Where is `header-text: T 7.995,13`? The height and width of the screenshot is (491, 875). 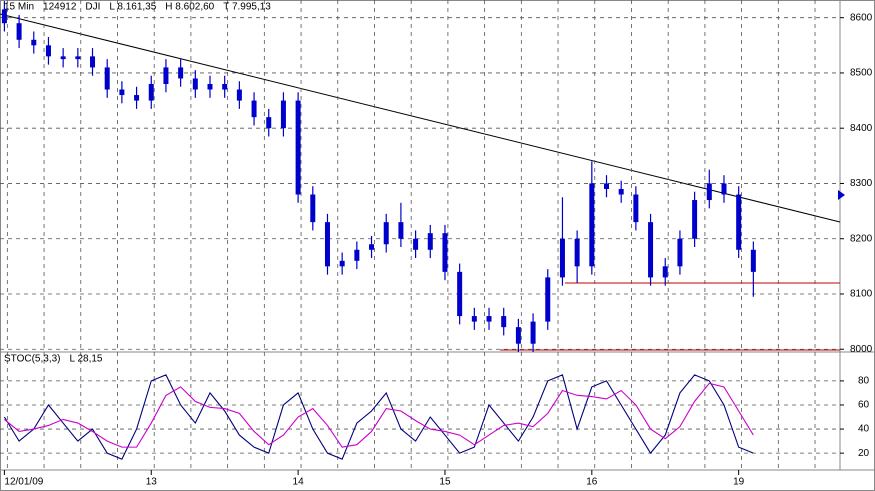 header-text: T 7.995,13 is located at coordinates (247, 7).